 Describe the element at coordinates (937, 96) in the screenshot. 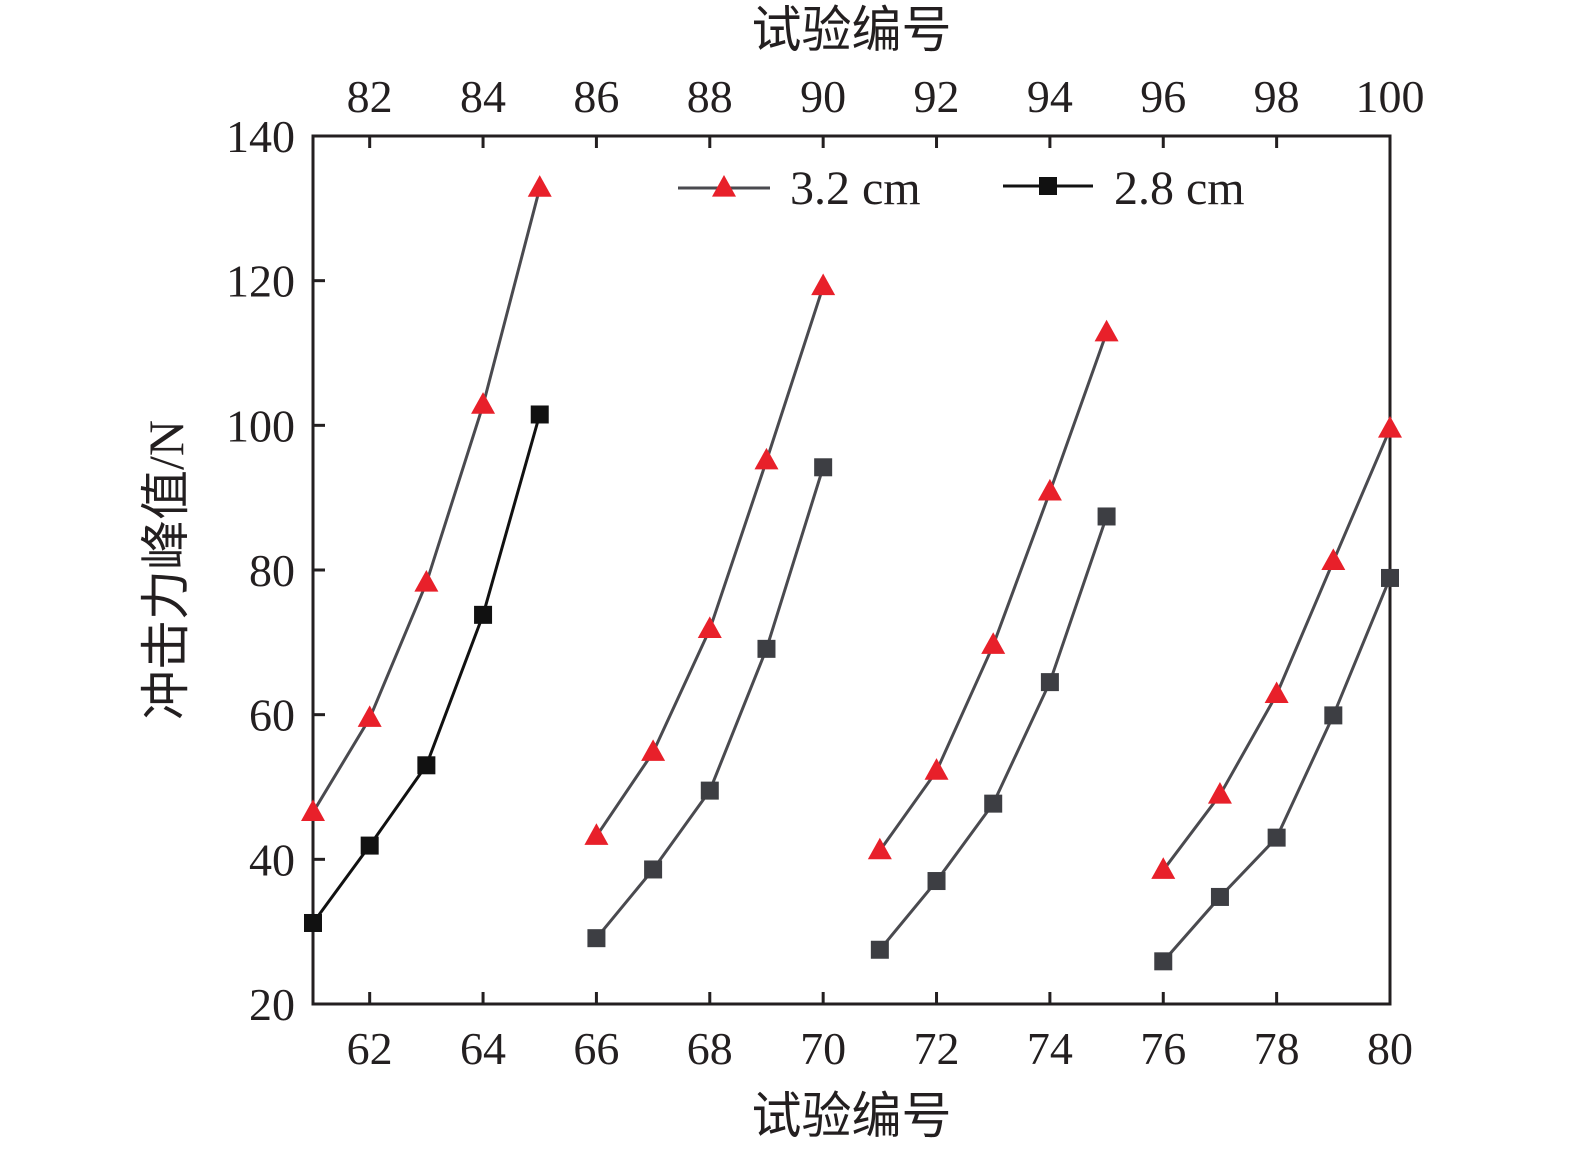

I see `x-tick-label-top: 92` at that location.